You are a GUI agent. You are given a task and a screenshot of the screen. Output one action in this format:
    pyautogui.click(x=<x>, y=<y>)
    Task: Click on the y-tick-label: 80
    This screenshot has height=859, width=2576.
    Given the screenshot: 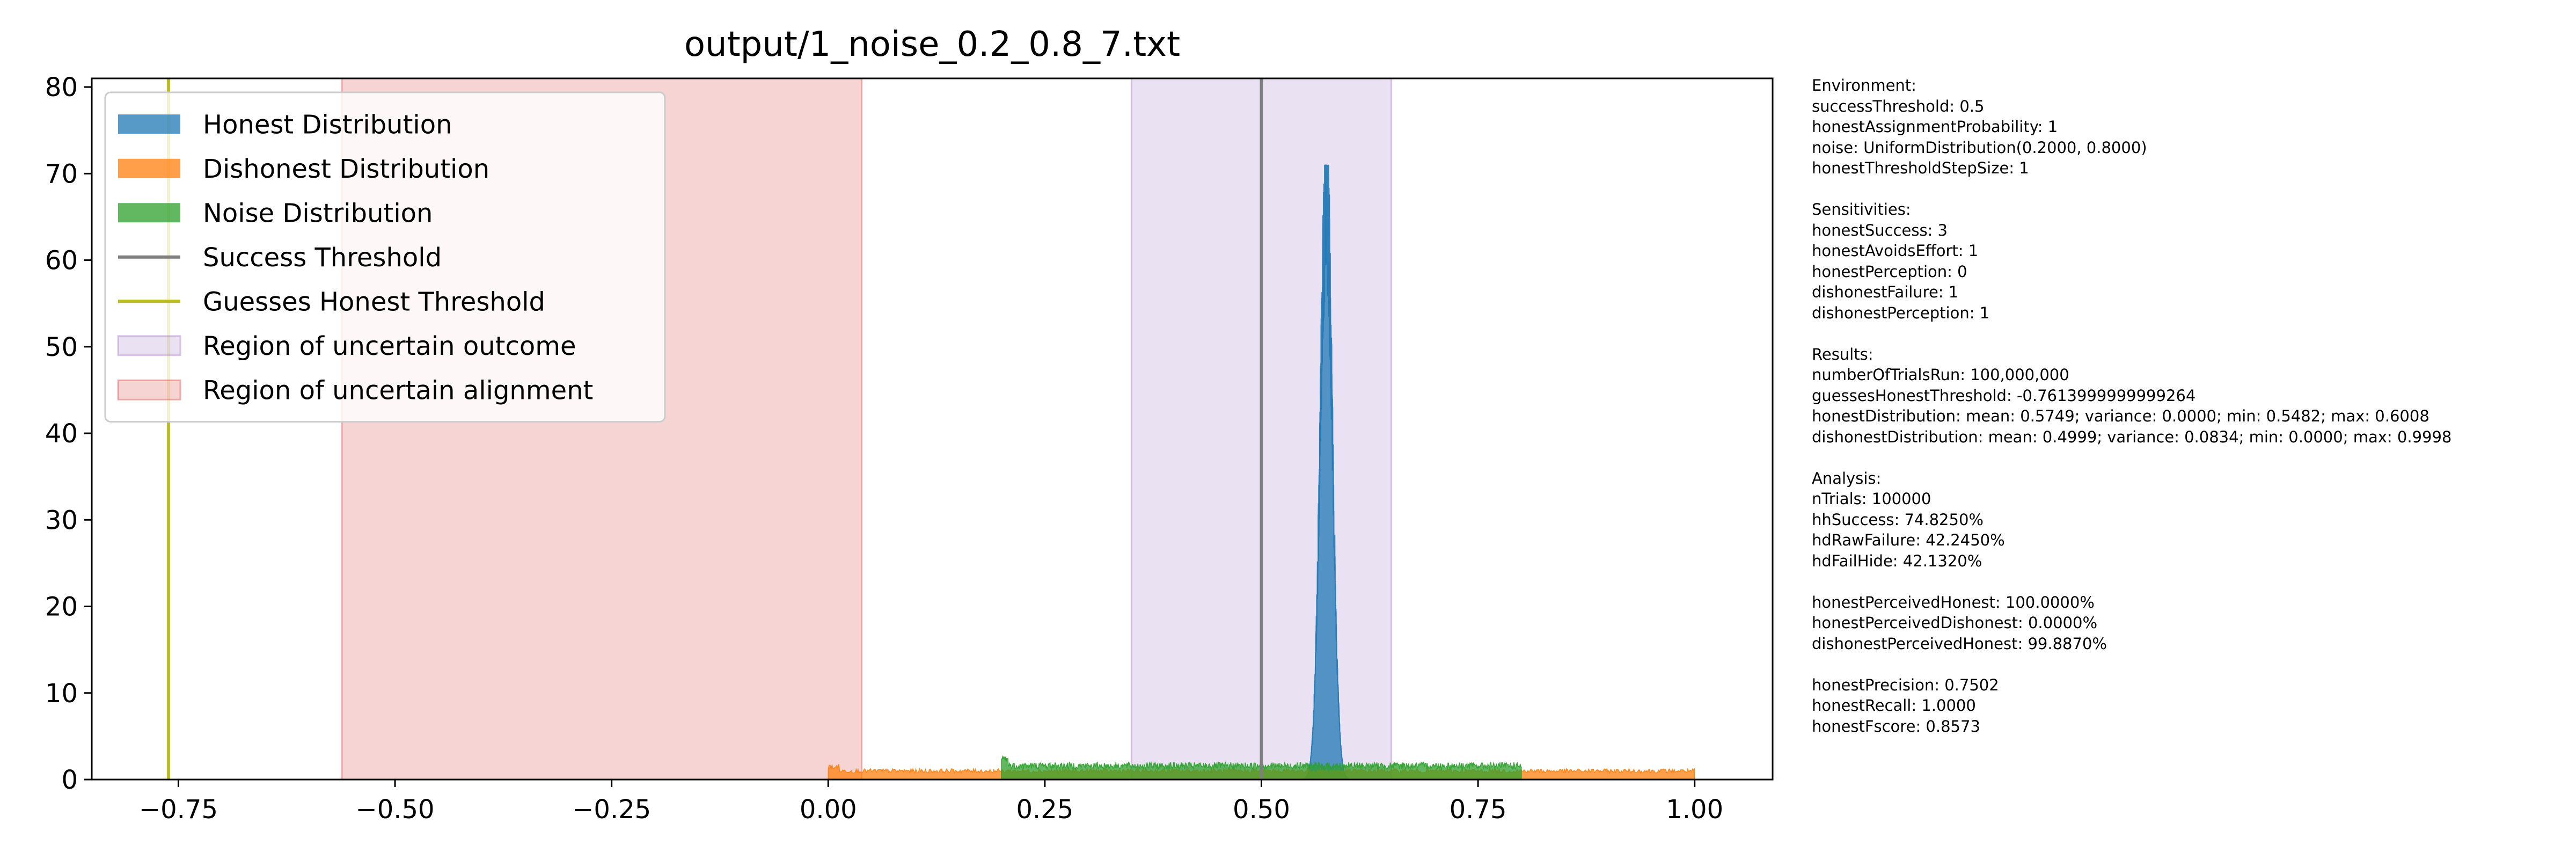 What is the action you would take?
    pyautogui.click(x=61, y=87)
    